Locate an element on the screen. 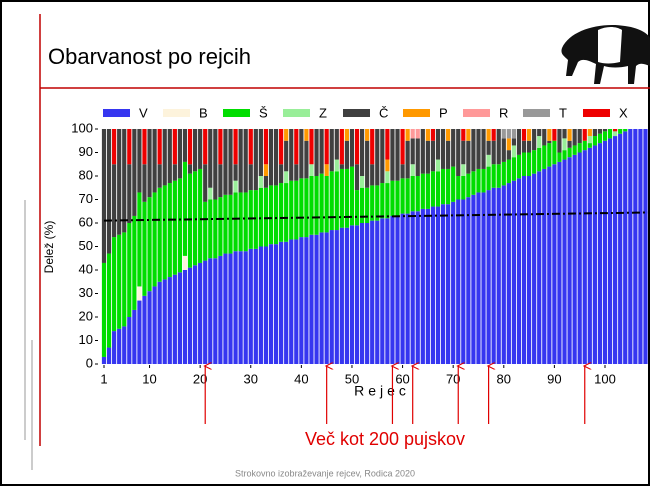 This screenshot has height=486, width=650. x-tick-label: 1 is located at coordinates (103, 378).